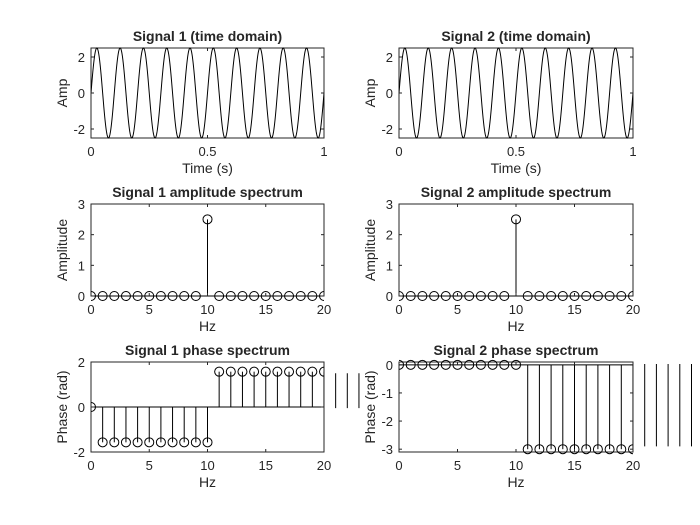 The height and width of the screenshot is (525, 700). Describe the element at coordinates (323, 151) in the screenshot. I see `x-tick-label: 1` at that location.